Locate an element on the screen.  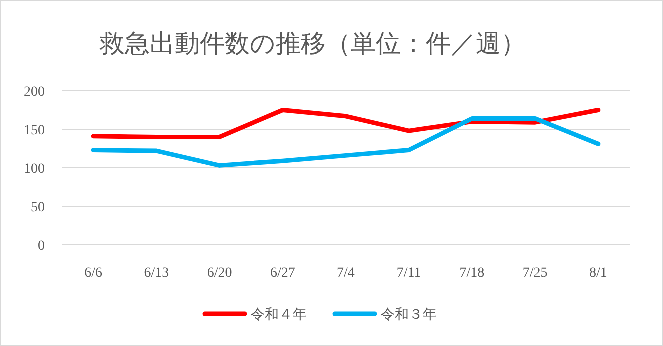
x-tick-label: 6/13 is located at coordinates (157, 273).